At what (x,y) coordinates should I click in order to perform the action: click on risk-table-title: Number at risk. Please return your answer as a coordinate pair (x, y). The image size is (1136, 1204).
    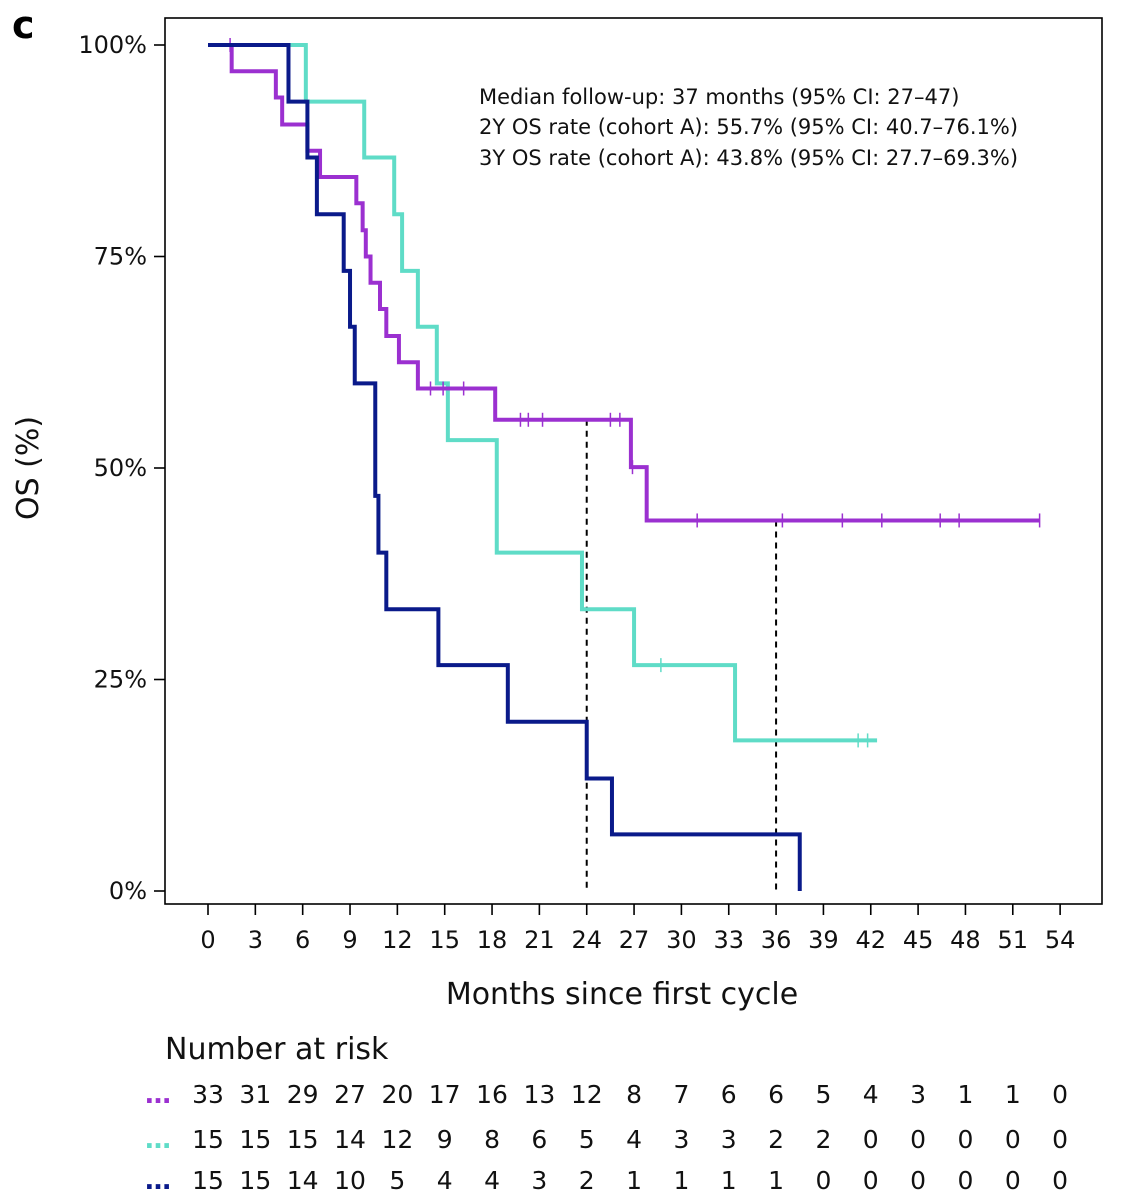
    Looking at the image, I should click on (277, 1049).